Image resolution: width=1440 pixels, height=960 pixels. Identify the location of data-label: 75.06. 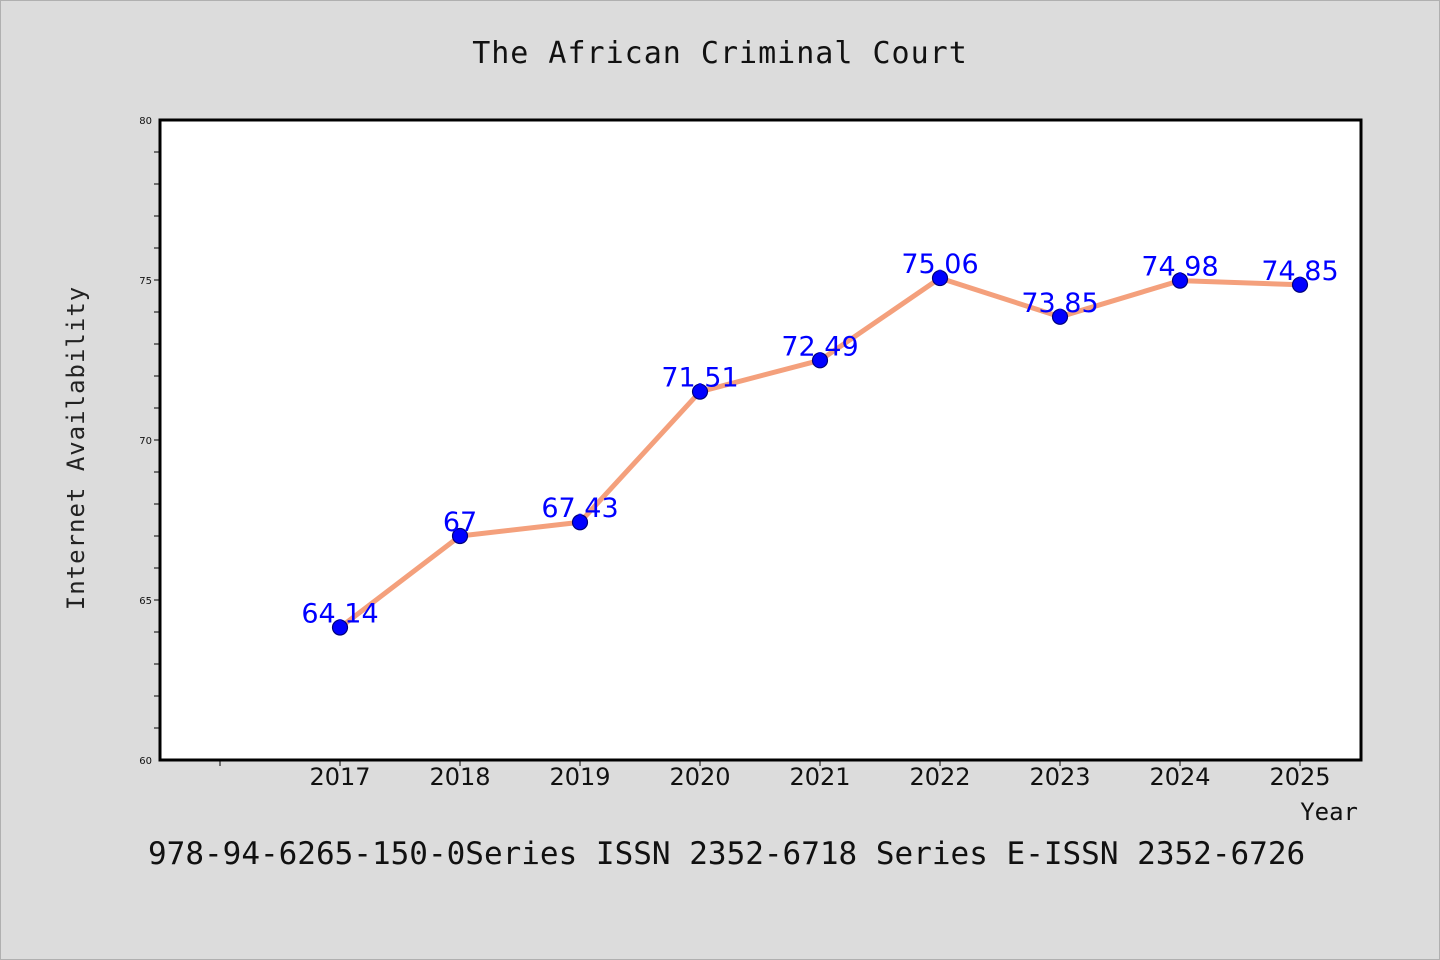
(939, 264).